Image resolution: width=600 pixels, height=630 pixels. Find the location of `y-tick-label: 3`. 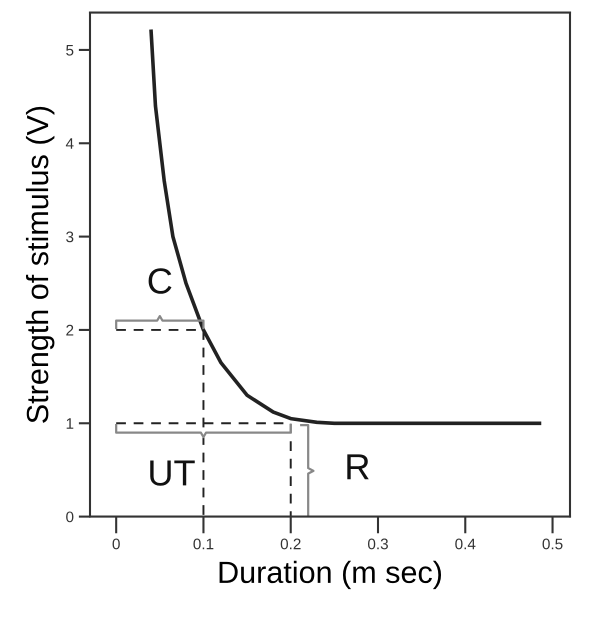

y-tick-label: 3 is located at coordinates (70, 236).